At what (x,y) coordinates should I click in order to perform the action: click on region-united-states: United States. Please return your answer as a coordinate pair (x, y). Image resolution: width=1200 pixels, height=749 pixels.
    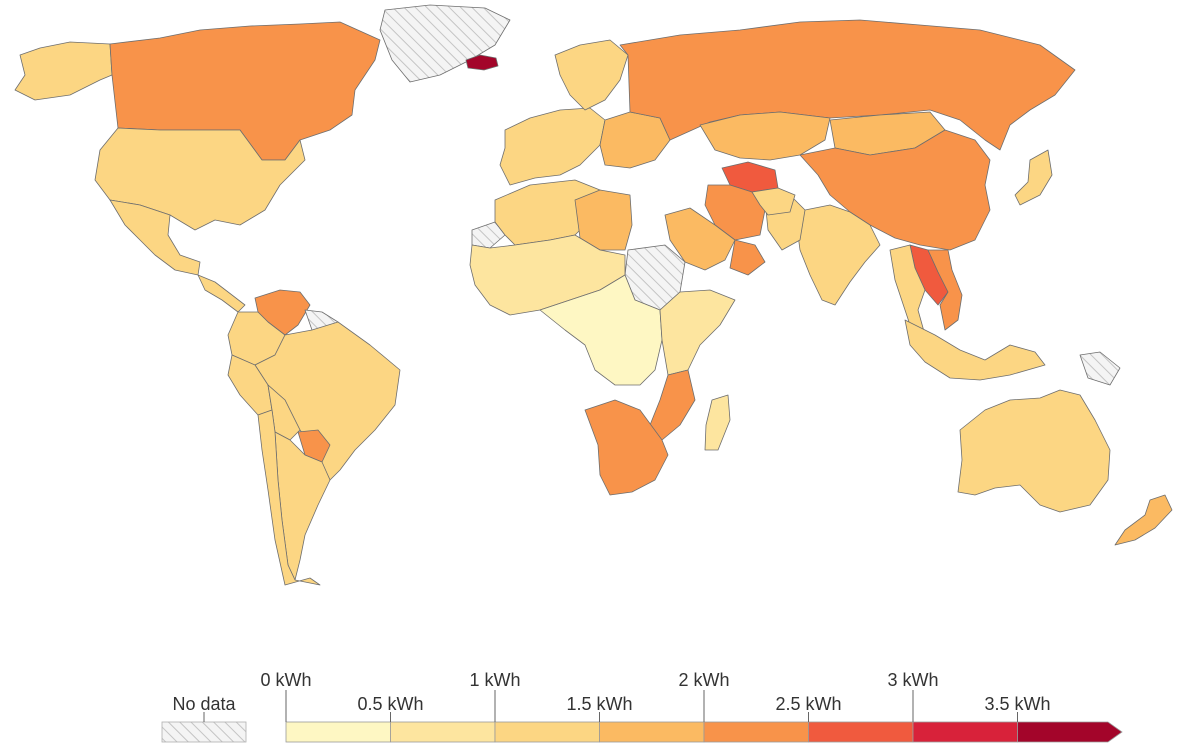
    Looking at the image, I should click on (200, 179).